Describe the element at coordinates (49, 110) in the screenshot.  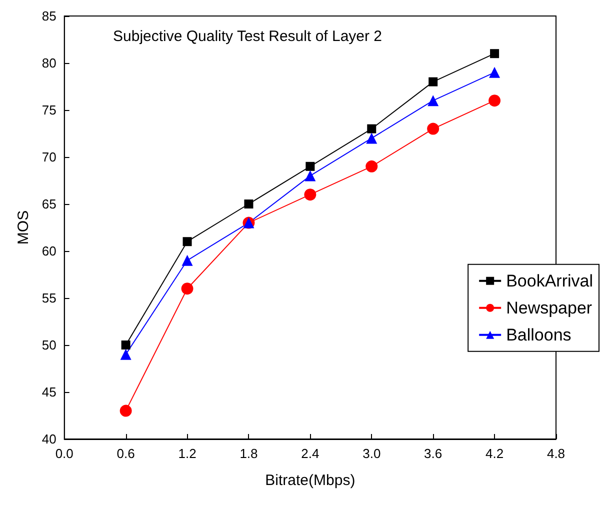
I see `y-tick-label: 75` at that location.